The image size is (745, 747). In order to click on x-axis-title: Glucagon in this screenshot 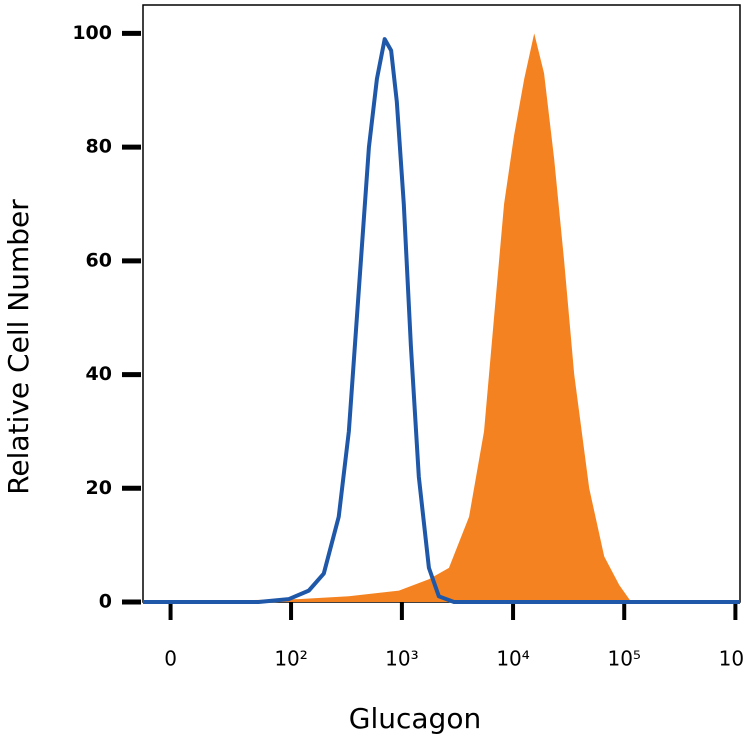, I will do `click(415, 718)`.